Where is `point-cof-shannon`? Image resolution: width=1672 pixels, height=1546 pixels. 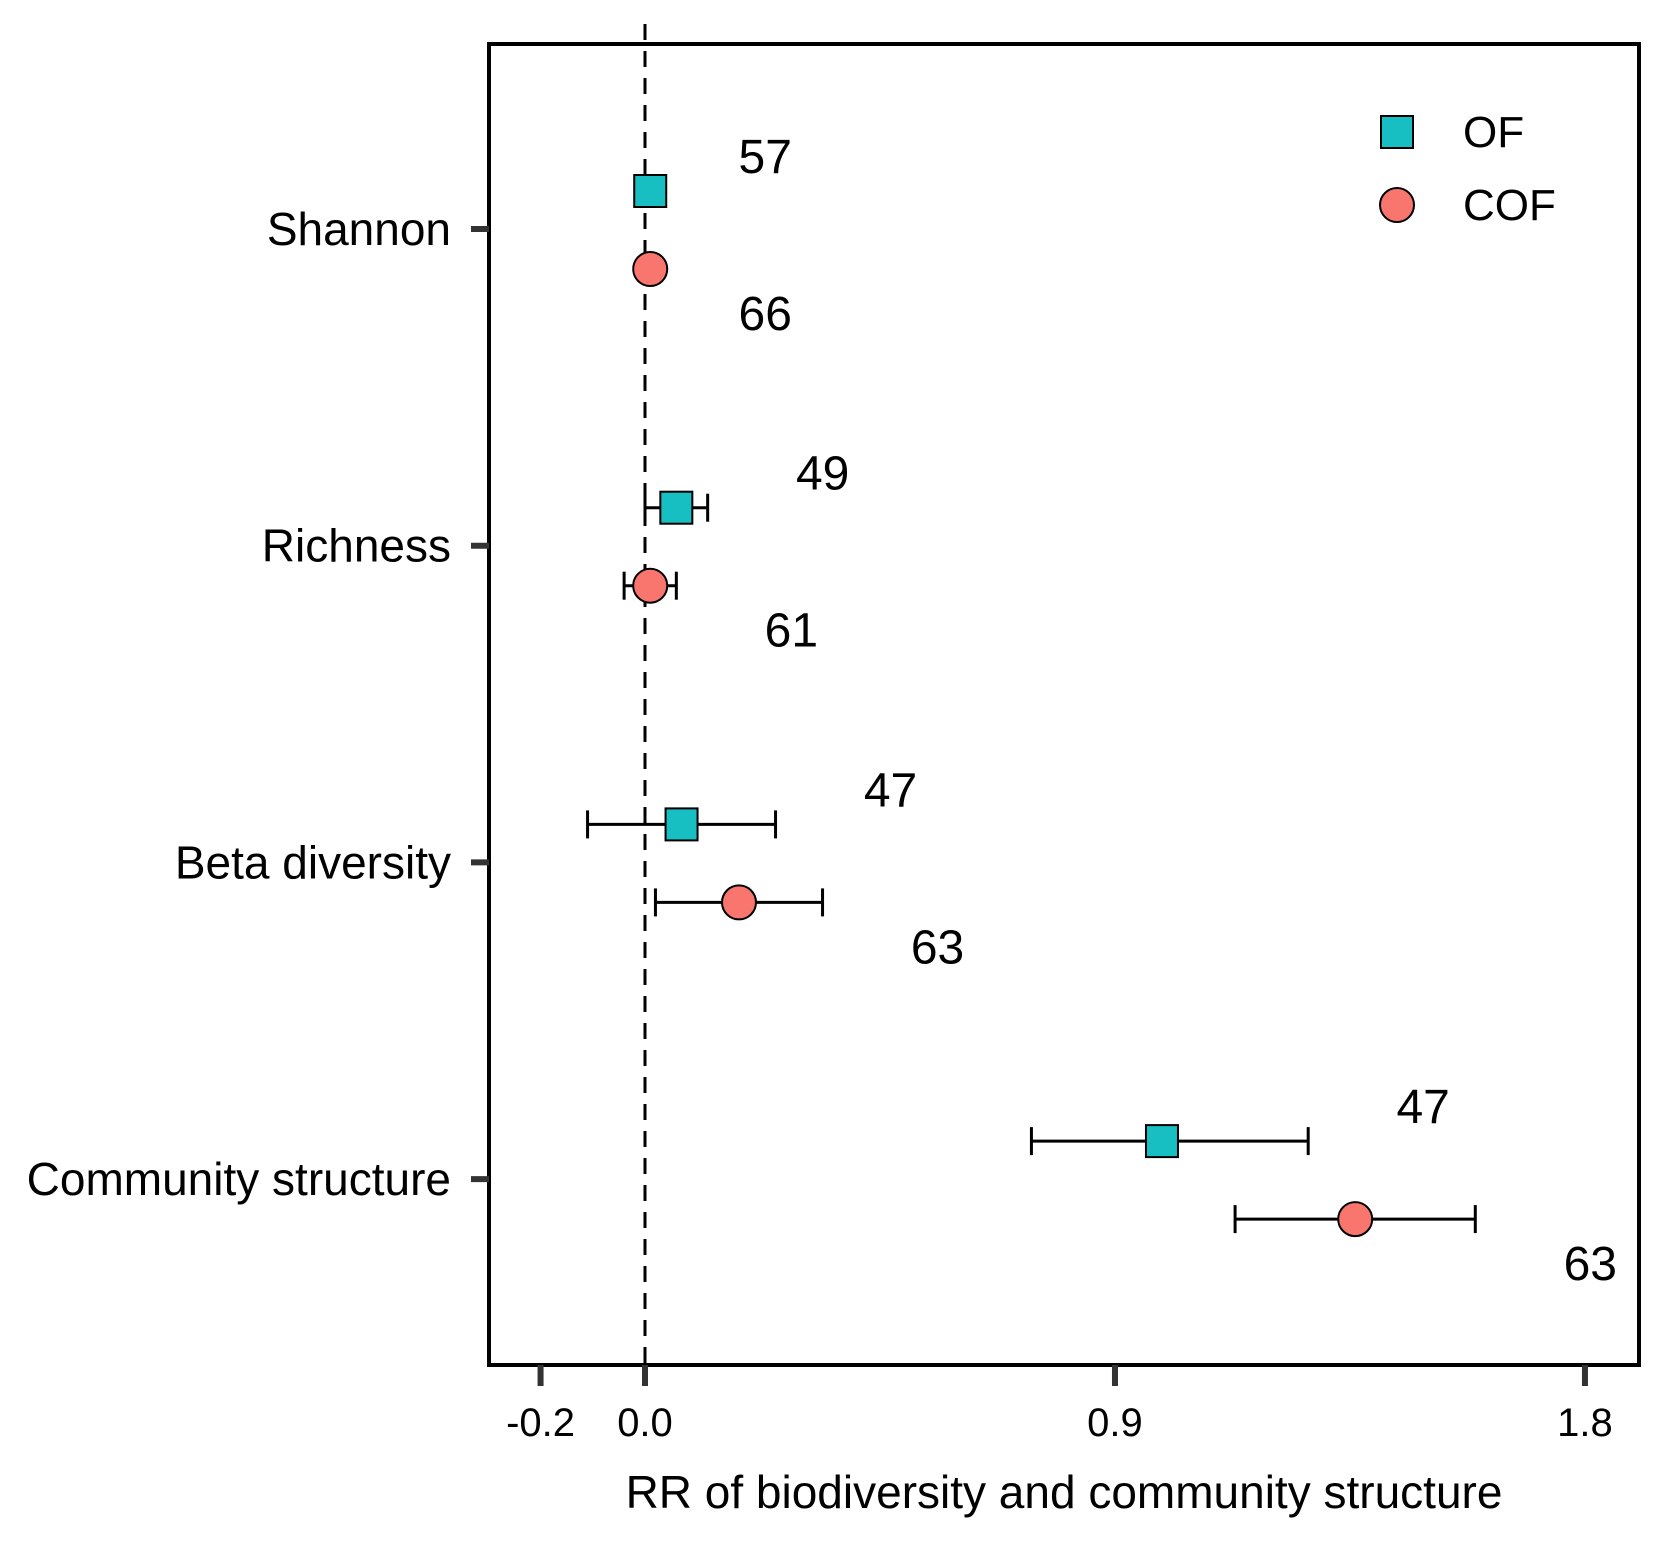
point-cof-shannon is located at coordinates (650, 269).